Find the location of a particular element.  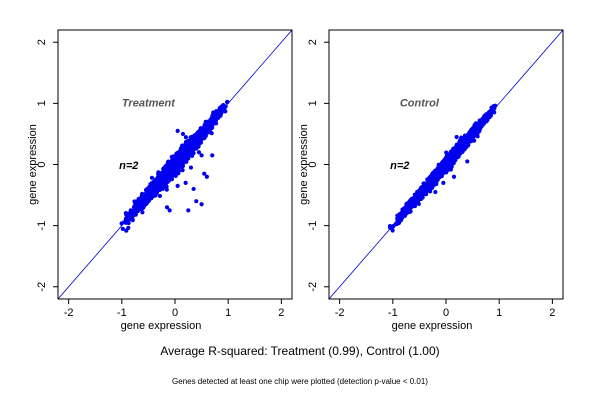

y-axis-label: gene expression is located at coordinates (33, 164).